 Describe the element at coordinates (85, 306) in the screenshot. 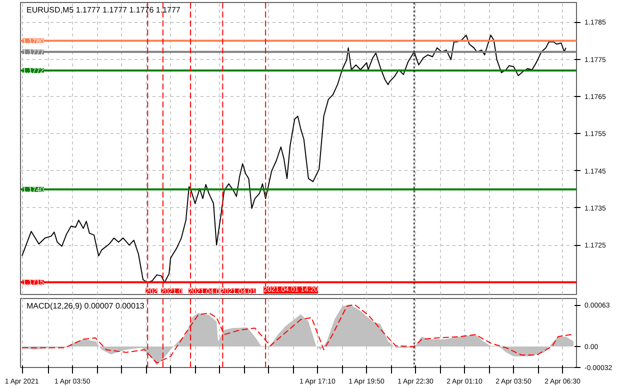

I see `chart-title: MACD(12,26,9) 0.00007 0.00013` at that location.